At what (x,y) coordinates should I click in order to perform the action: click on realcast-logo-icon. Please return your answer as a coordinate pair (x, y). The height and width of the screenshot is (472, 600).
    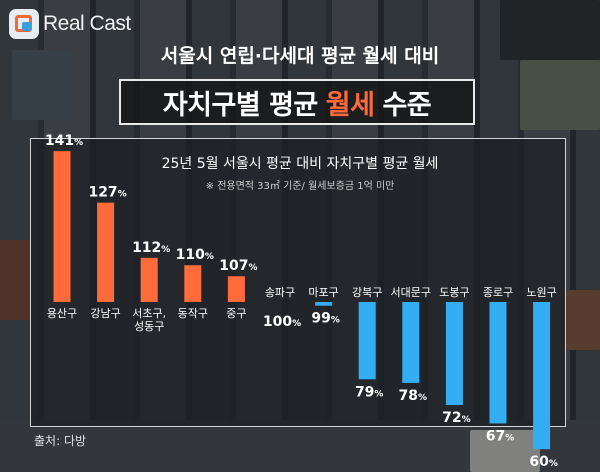
    Looking at the image, I should click on (24, 24).